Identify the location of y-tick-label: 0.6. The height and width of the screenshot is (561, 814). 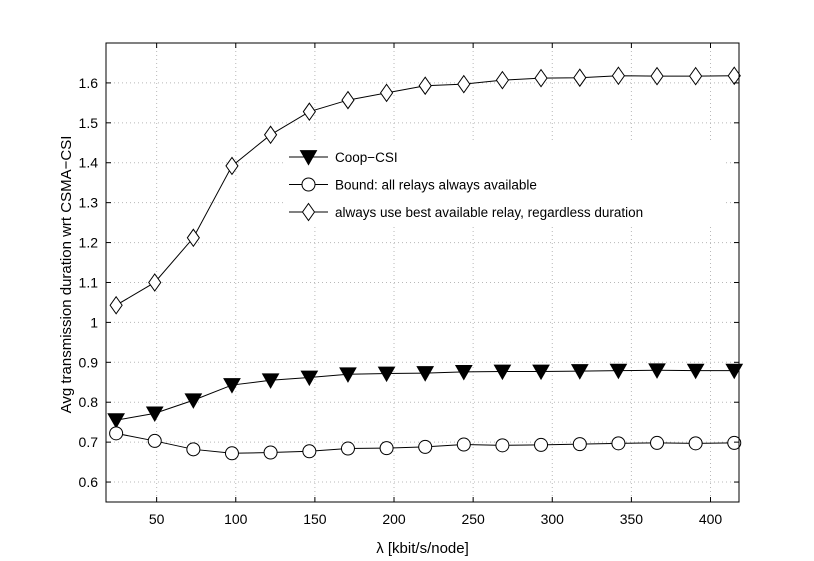
(89, 482).